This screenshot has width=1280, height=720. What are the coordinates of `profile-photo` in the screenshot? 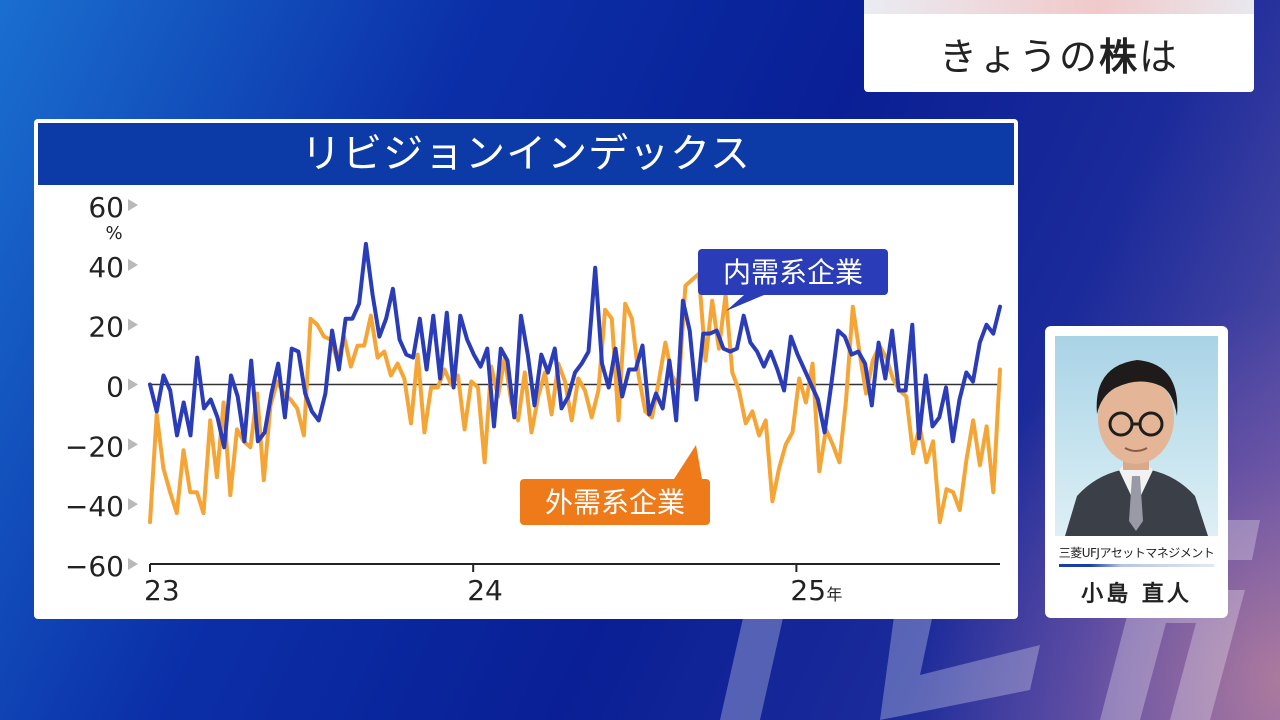 It's located at (1136, 436).